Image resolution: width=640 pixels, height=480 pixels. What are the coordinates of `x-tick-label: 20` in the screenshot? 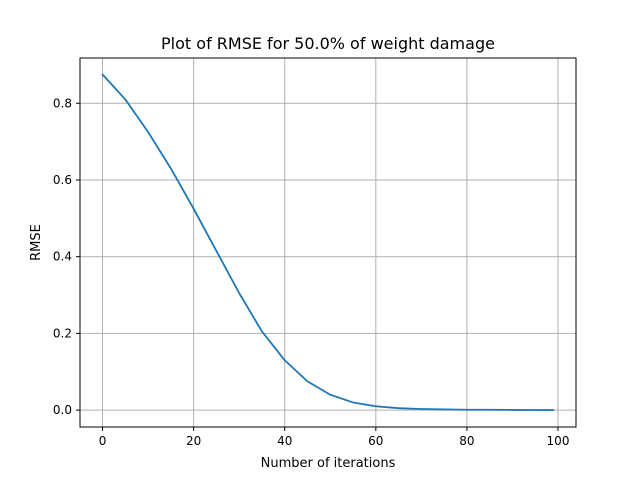 It's located at (193, 441).